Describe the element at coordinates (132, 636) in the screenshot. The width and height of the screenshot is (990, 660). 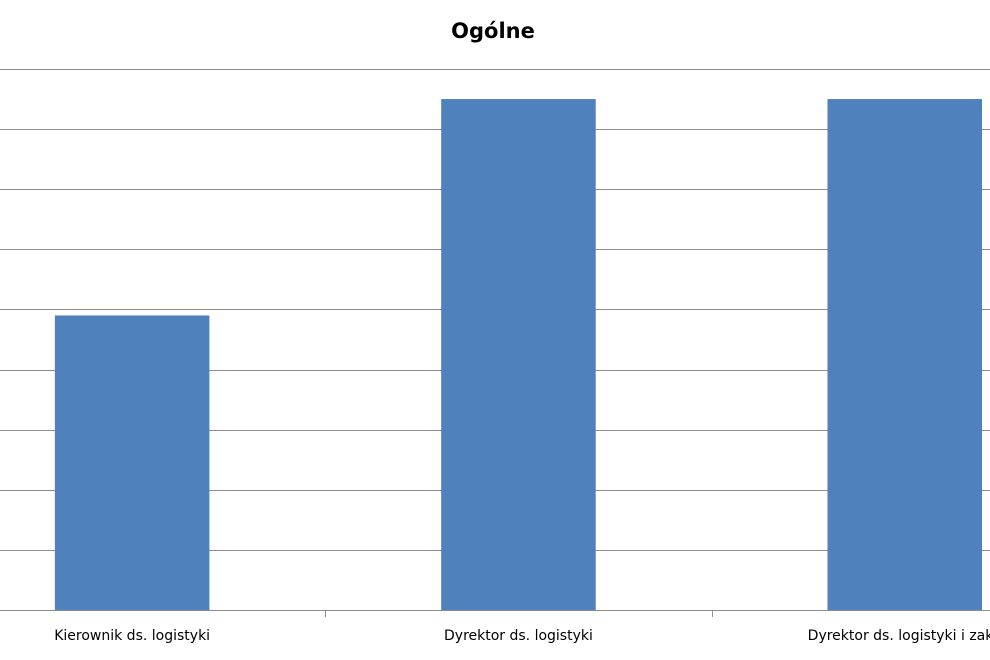
I see `x-tick-label: Kierownik ds. logistyki` at that location.